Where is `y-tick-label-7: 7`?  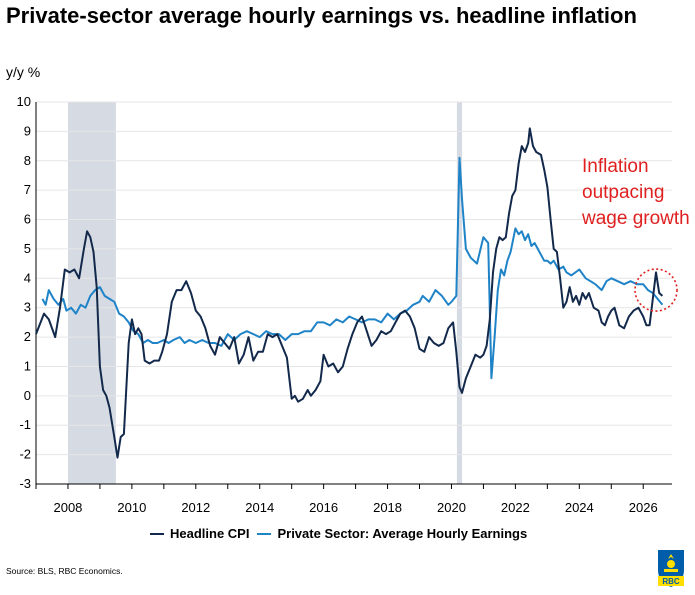
y-tick-label-7: 7 is located at coordinates (27, 189).